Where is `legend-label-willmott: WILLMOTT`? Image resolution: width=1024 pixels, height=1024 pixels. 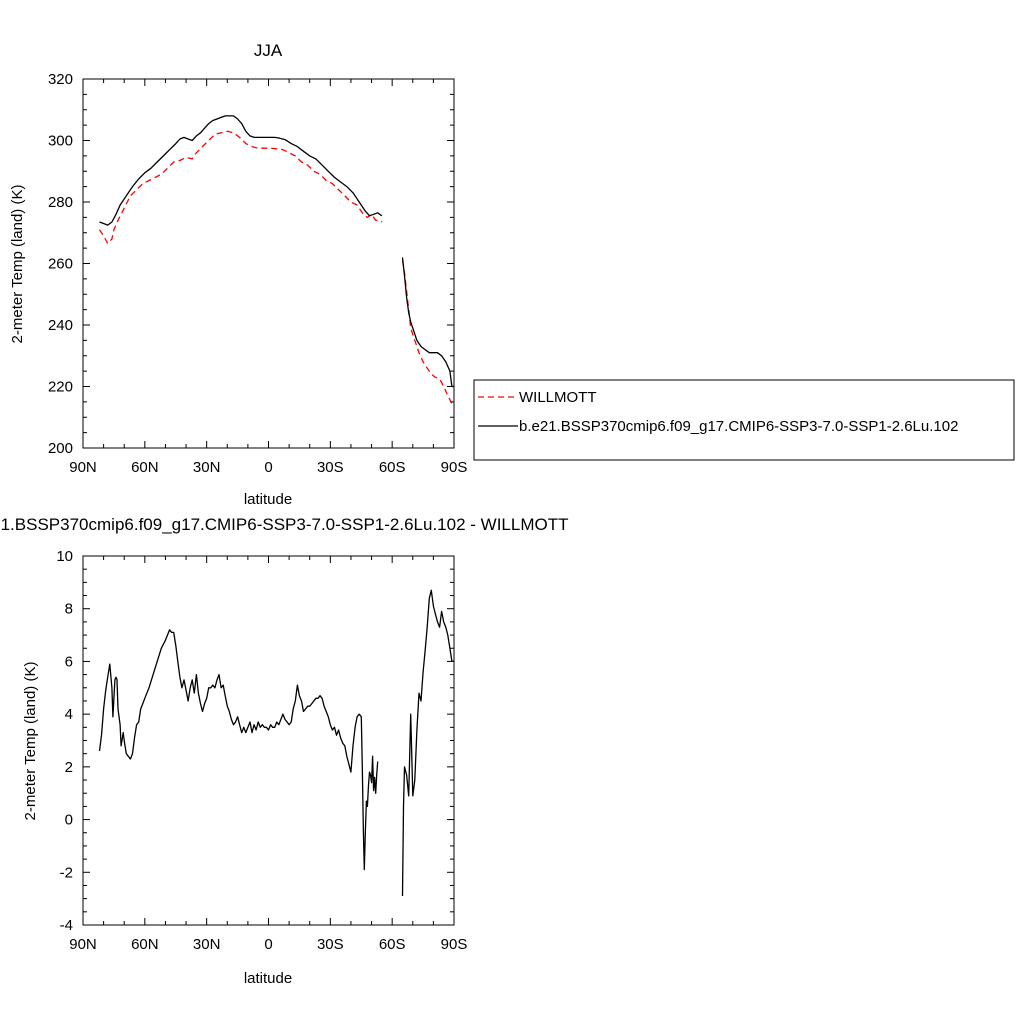 legend-label-willmott: WILLMOTT is located at coordinates (558, 397).